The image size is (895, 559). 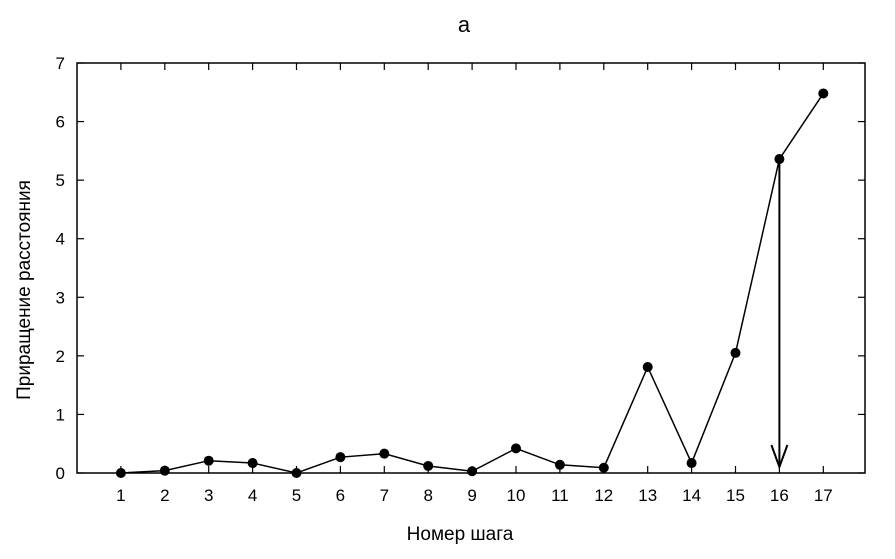 I want to click on y-axis-title: Приращение расстояния, so click(x=24, y=290).